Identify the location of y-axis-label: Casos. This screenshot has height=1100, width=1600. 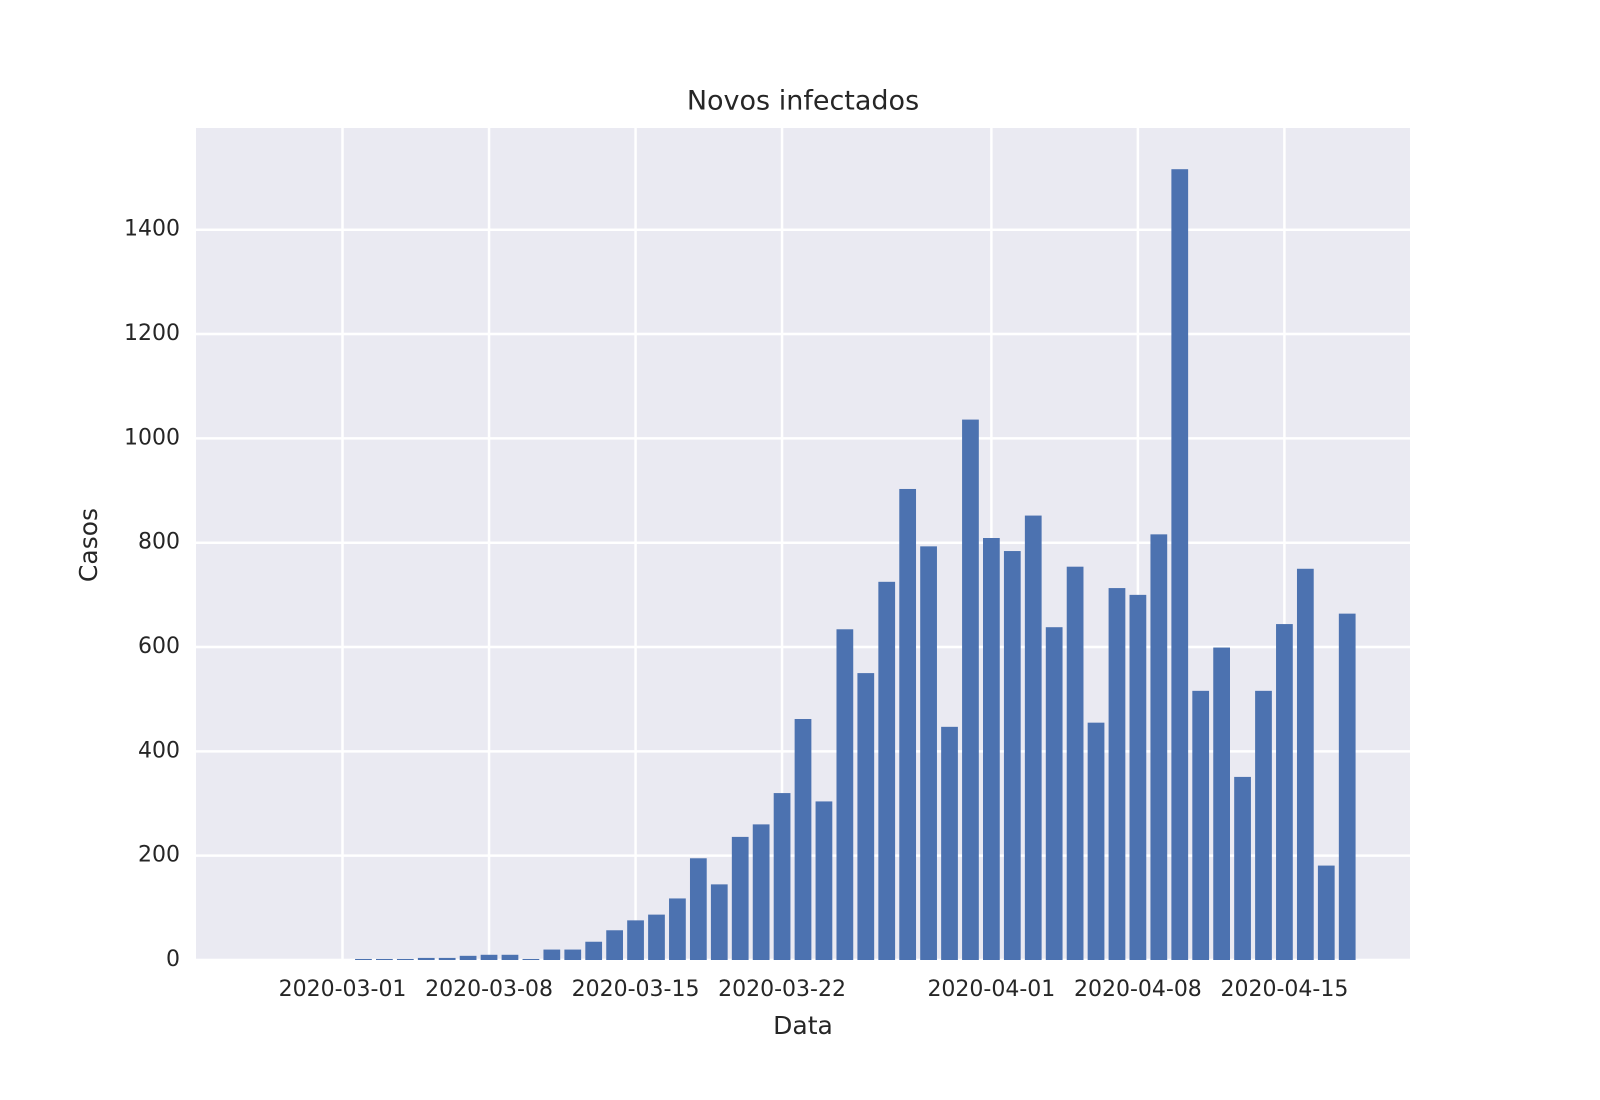
(88, 545).